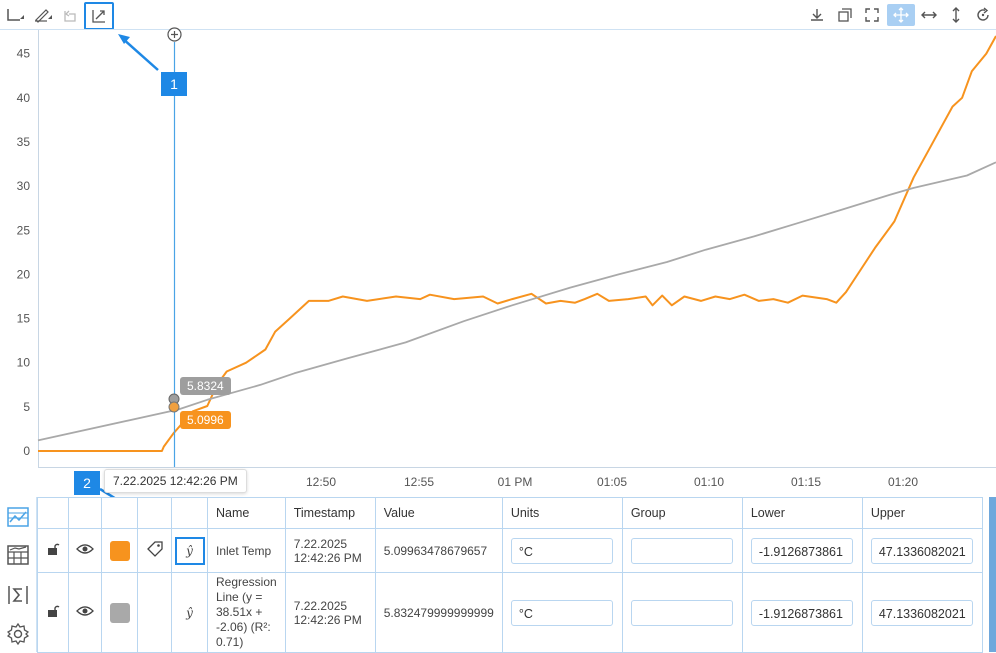  What do you see at coordinates (438, 550) in the screenshot?
I see `row-value: 5.09963478679657` at bounding box center [438, 550].